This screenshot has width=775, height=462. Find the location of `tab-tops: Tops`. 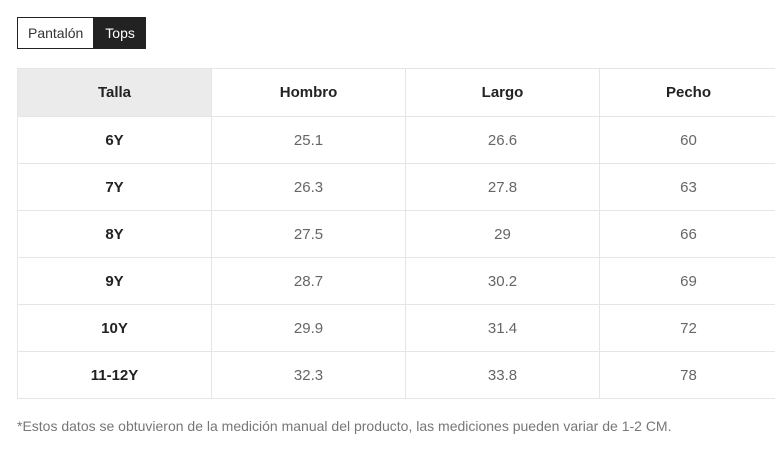

tab-tops: Tops is located at coordinates (120, 33).